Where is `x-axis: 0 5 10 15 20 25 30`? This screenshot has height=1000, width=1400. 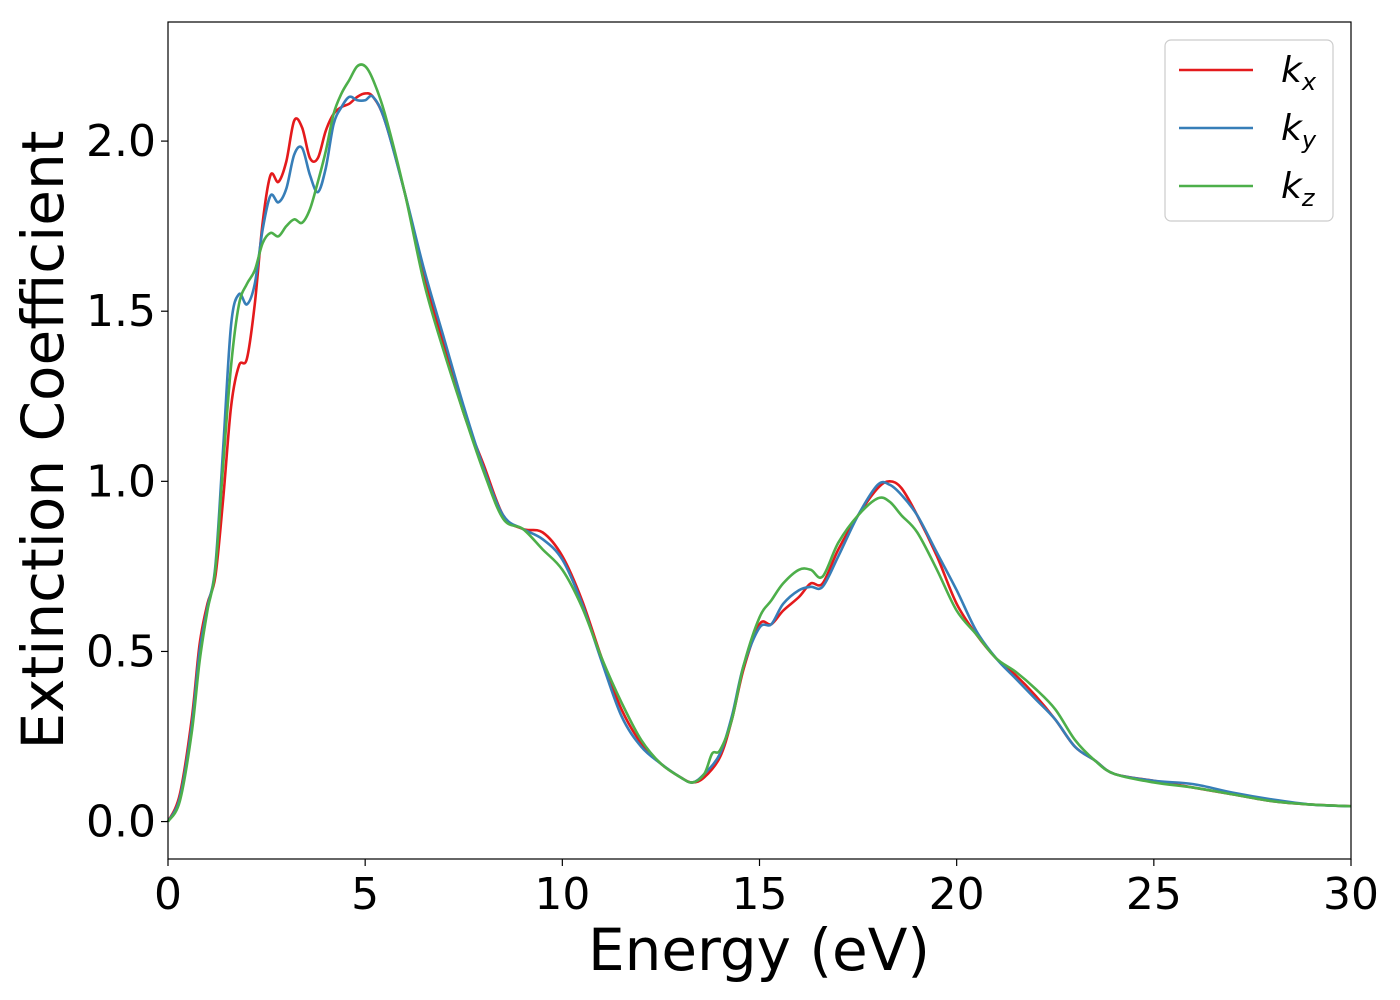
x-axis: 0 5 10 15 20 25 30 is located at coordinates (766, 889).